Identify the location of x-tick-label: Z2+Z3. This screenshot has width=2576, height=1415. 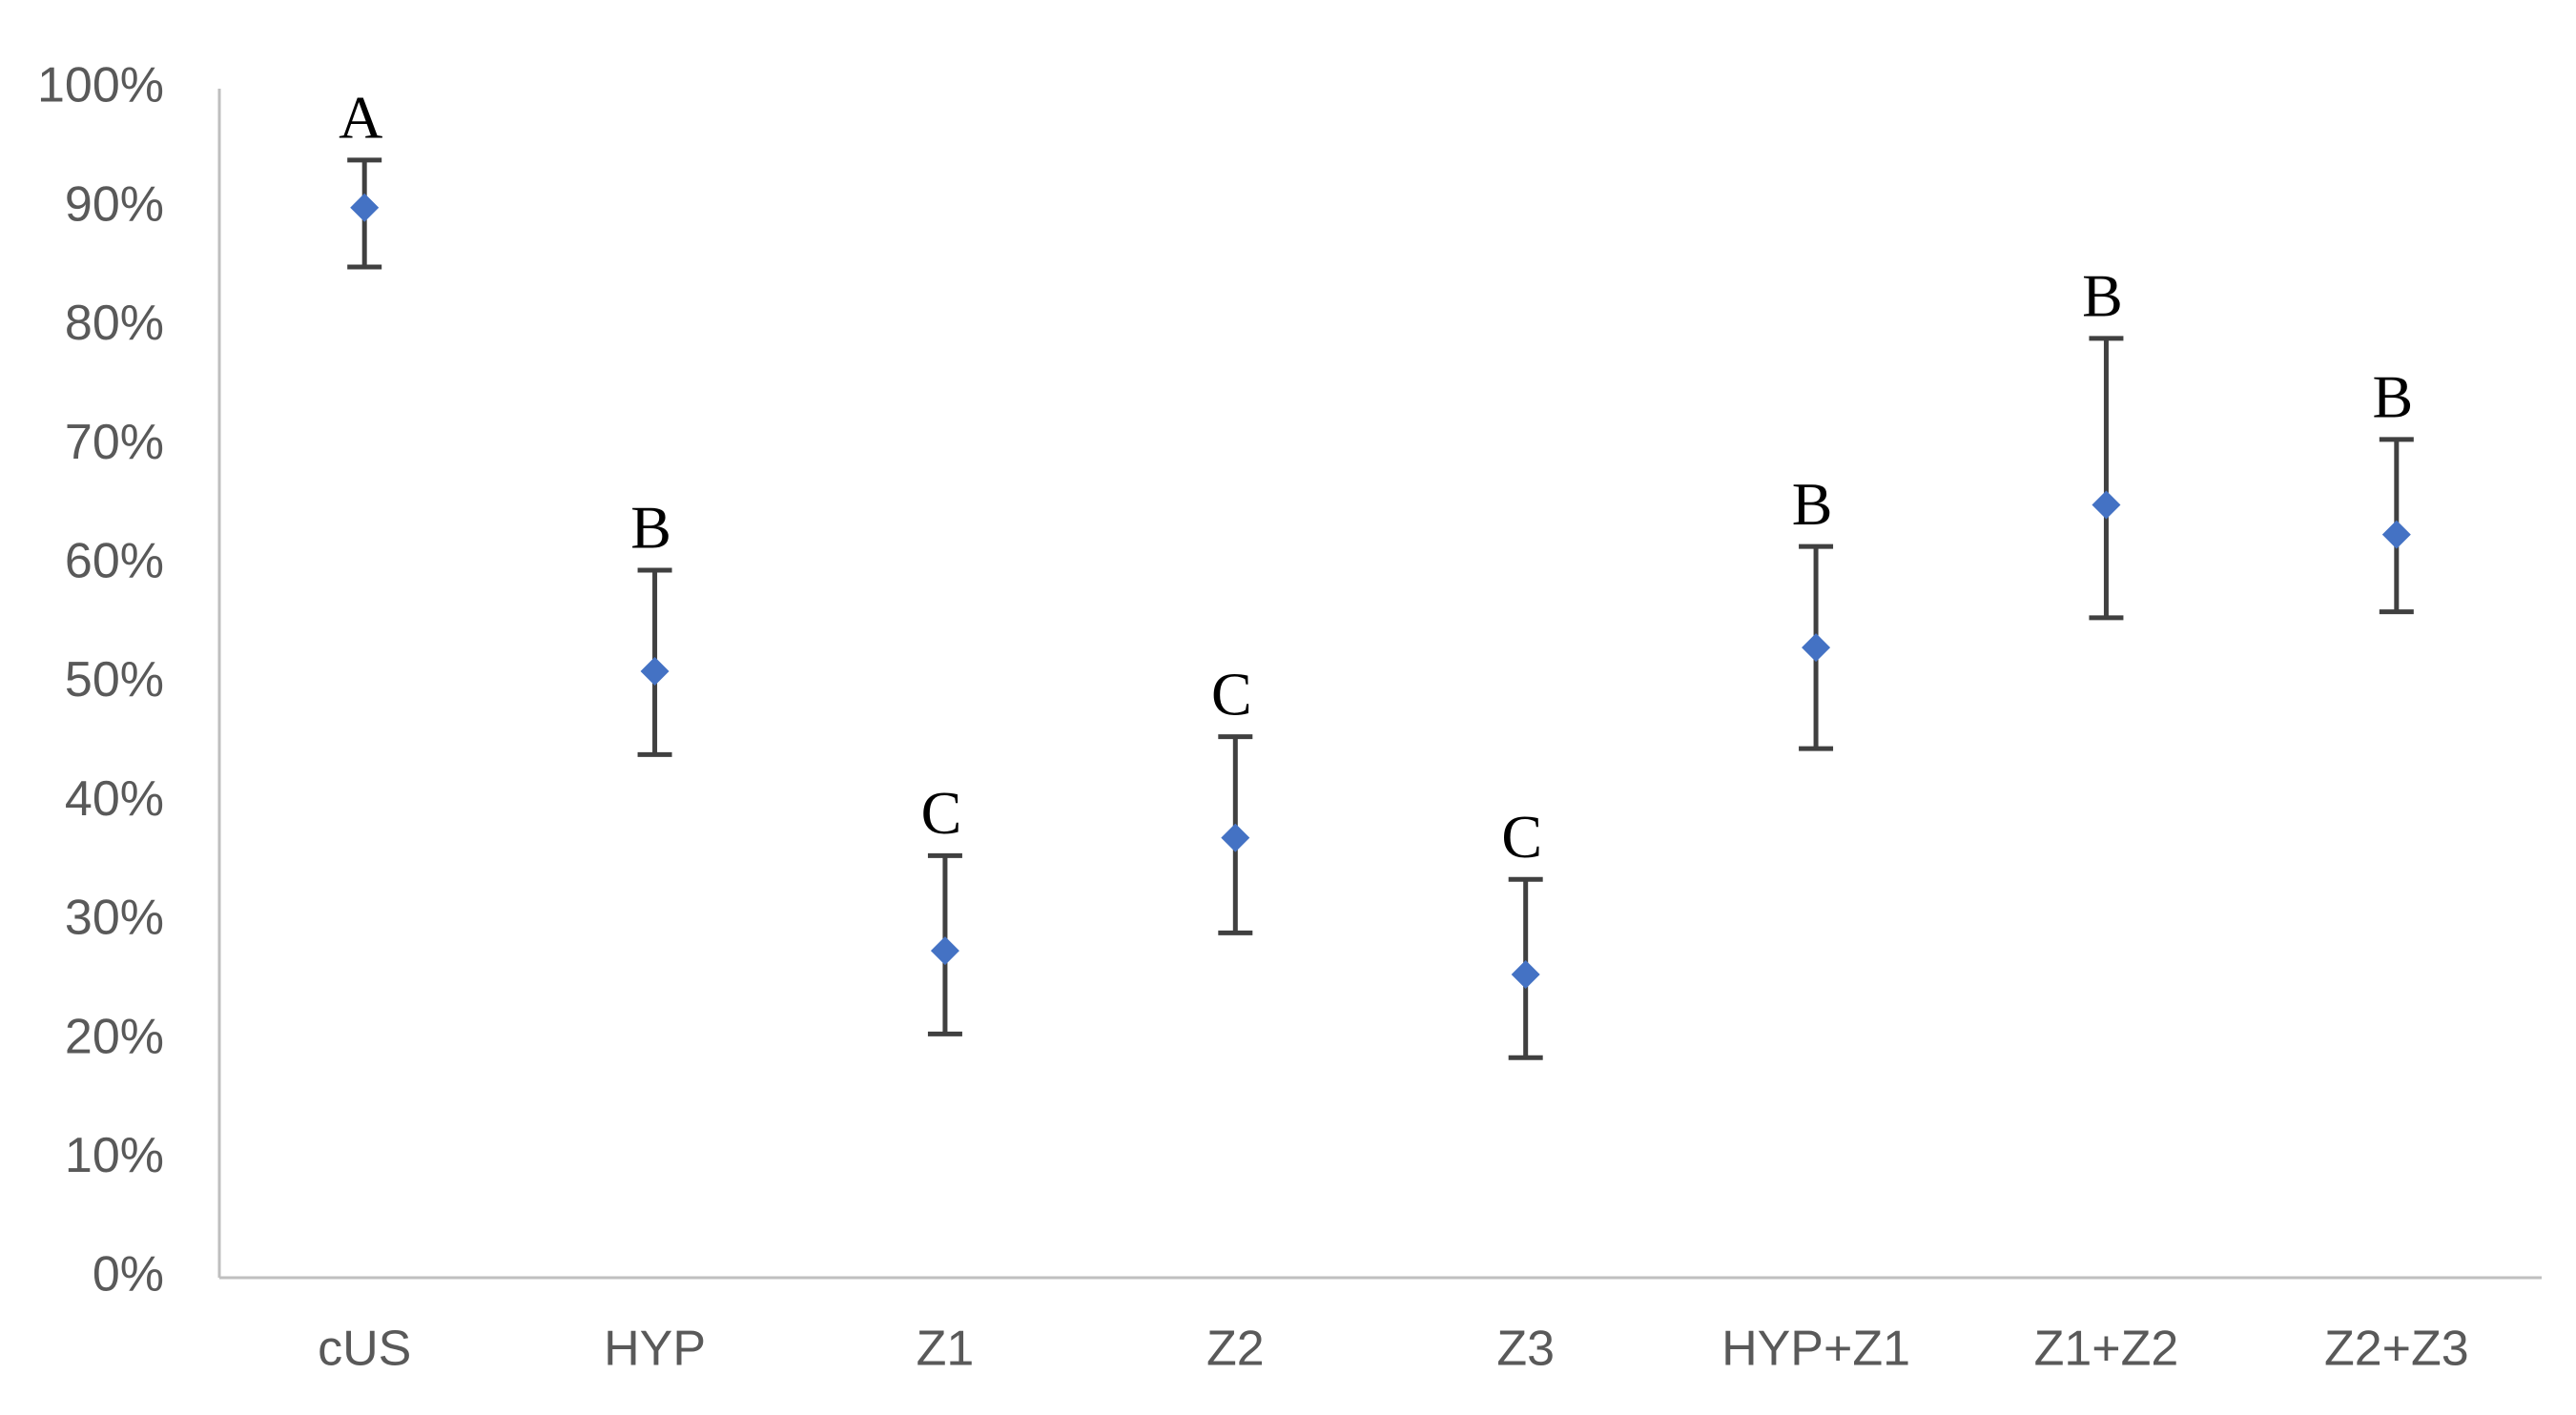
(2396, 1349).